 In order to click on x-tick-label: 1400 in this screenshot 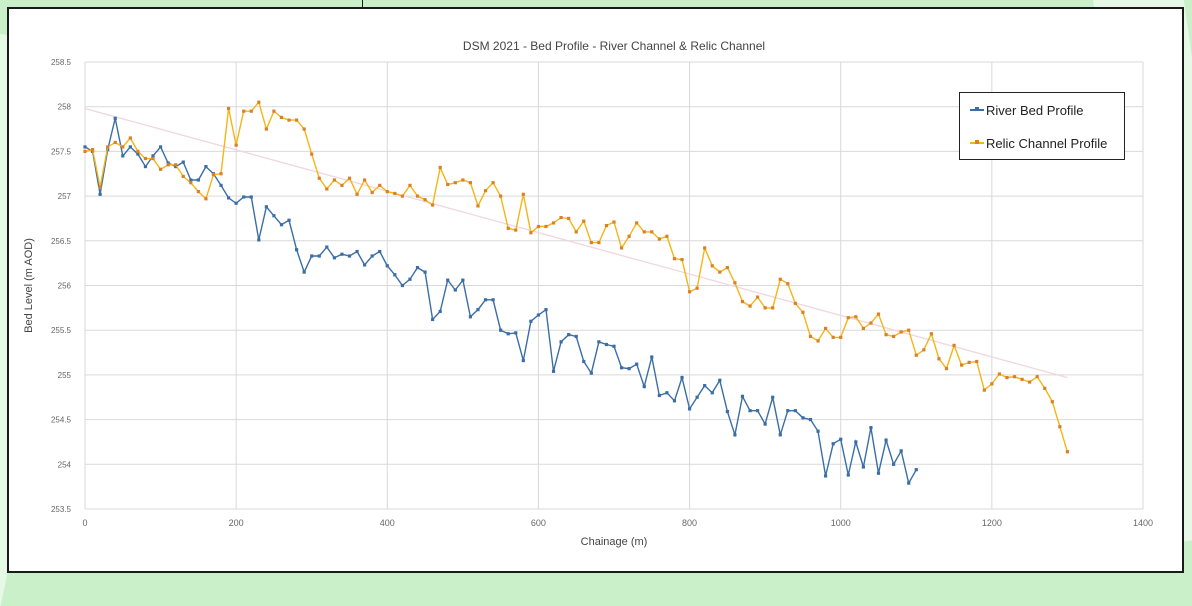, I will do `click(1143, 523)`.